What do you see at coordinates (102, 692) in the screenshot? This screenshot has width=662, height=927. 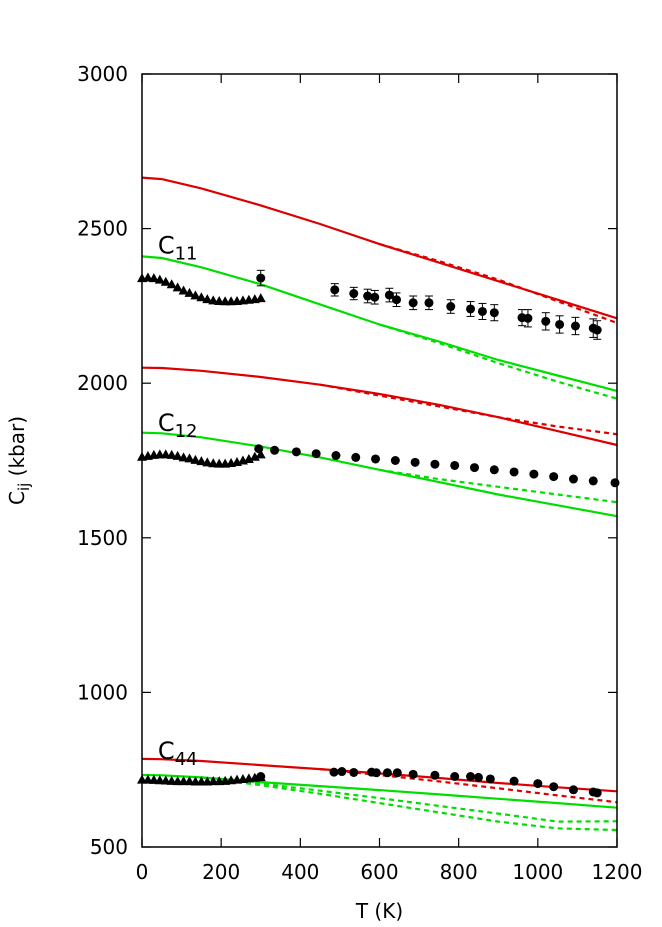 I see `y-tick-label: 1000` at bounding box center [102, 692].